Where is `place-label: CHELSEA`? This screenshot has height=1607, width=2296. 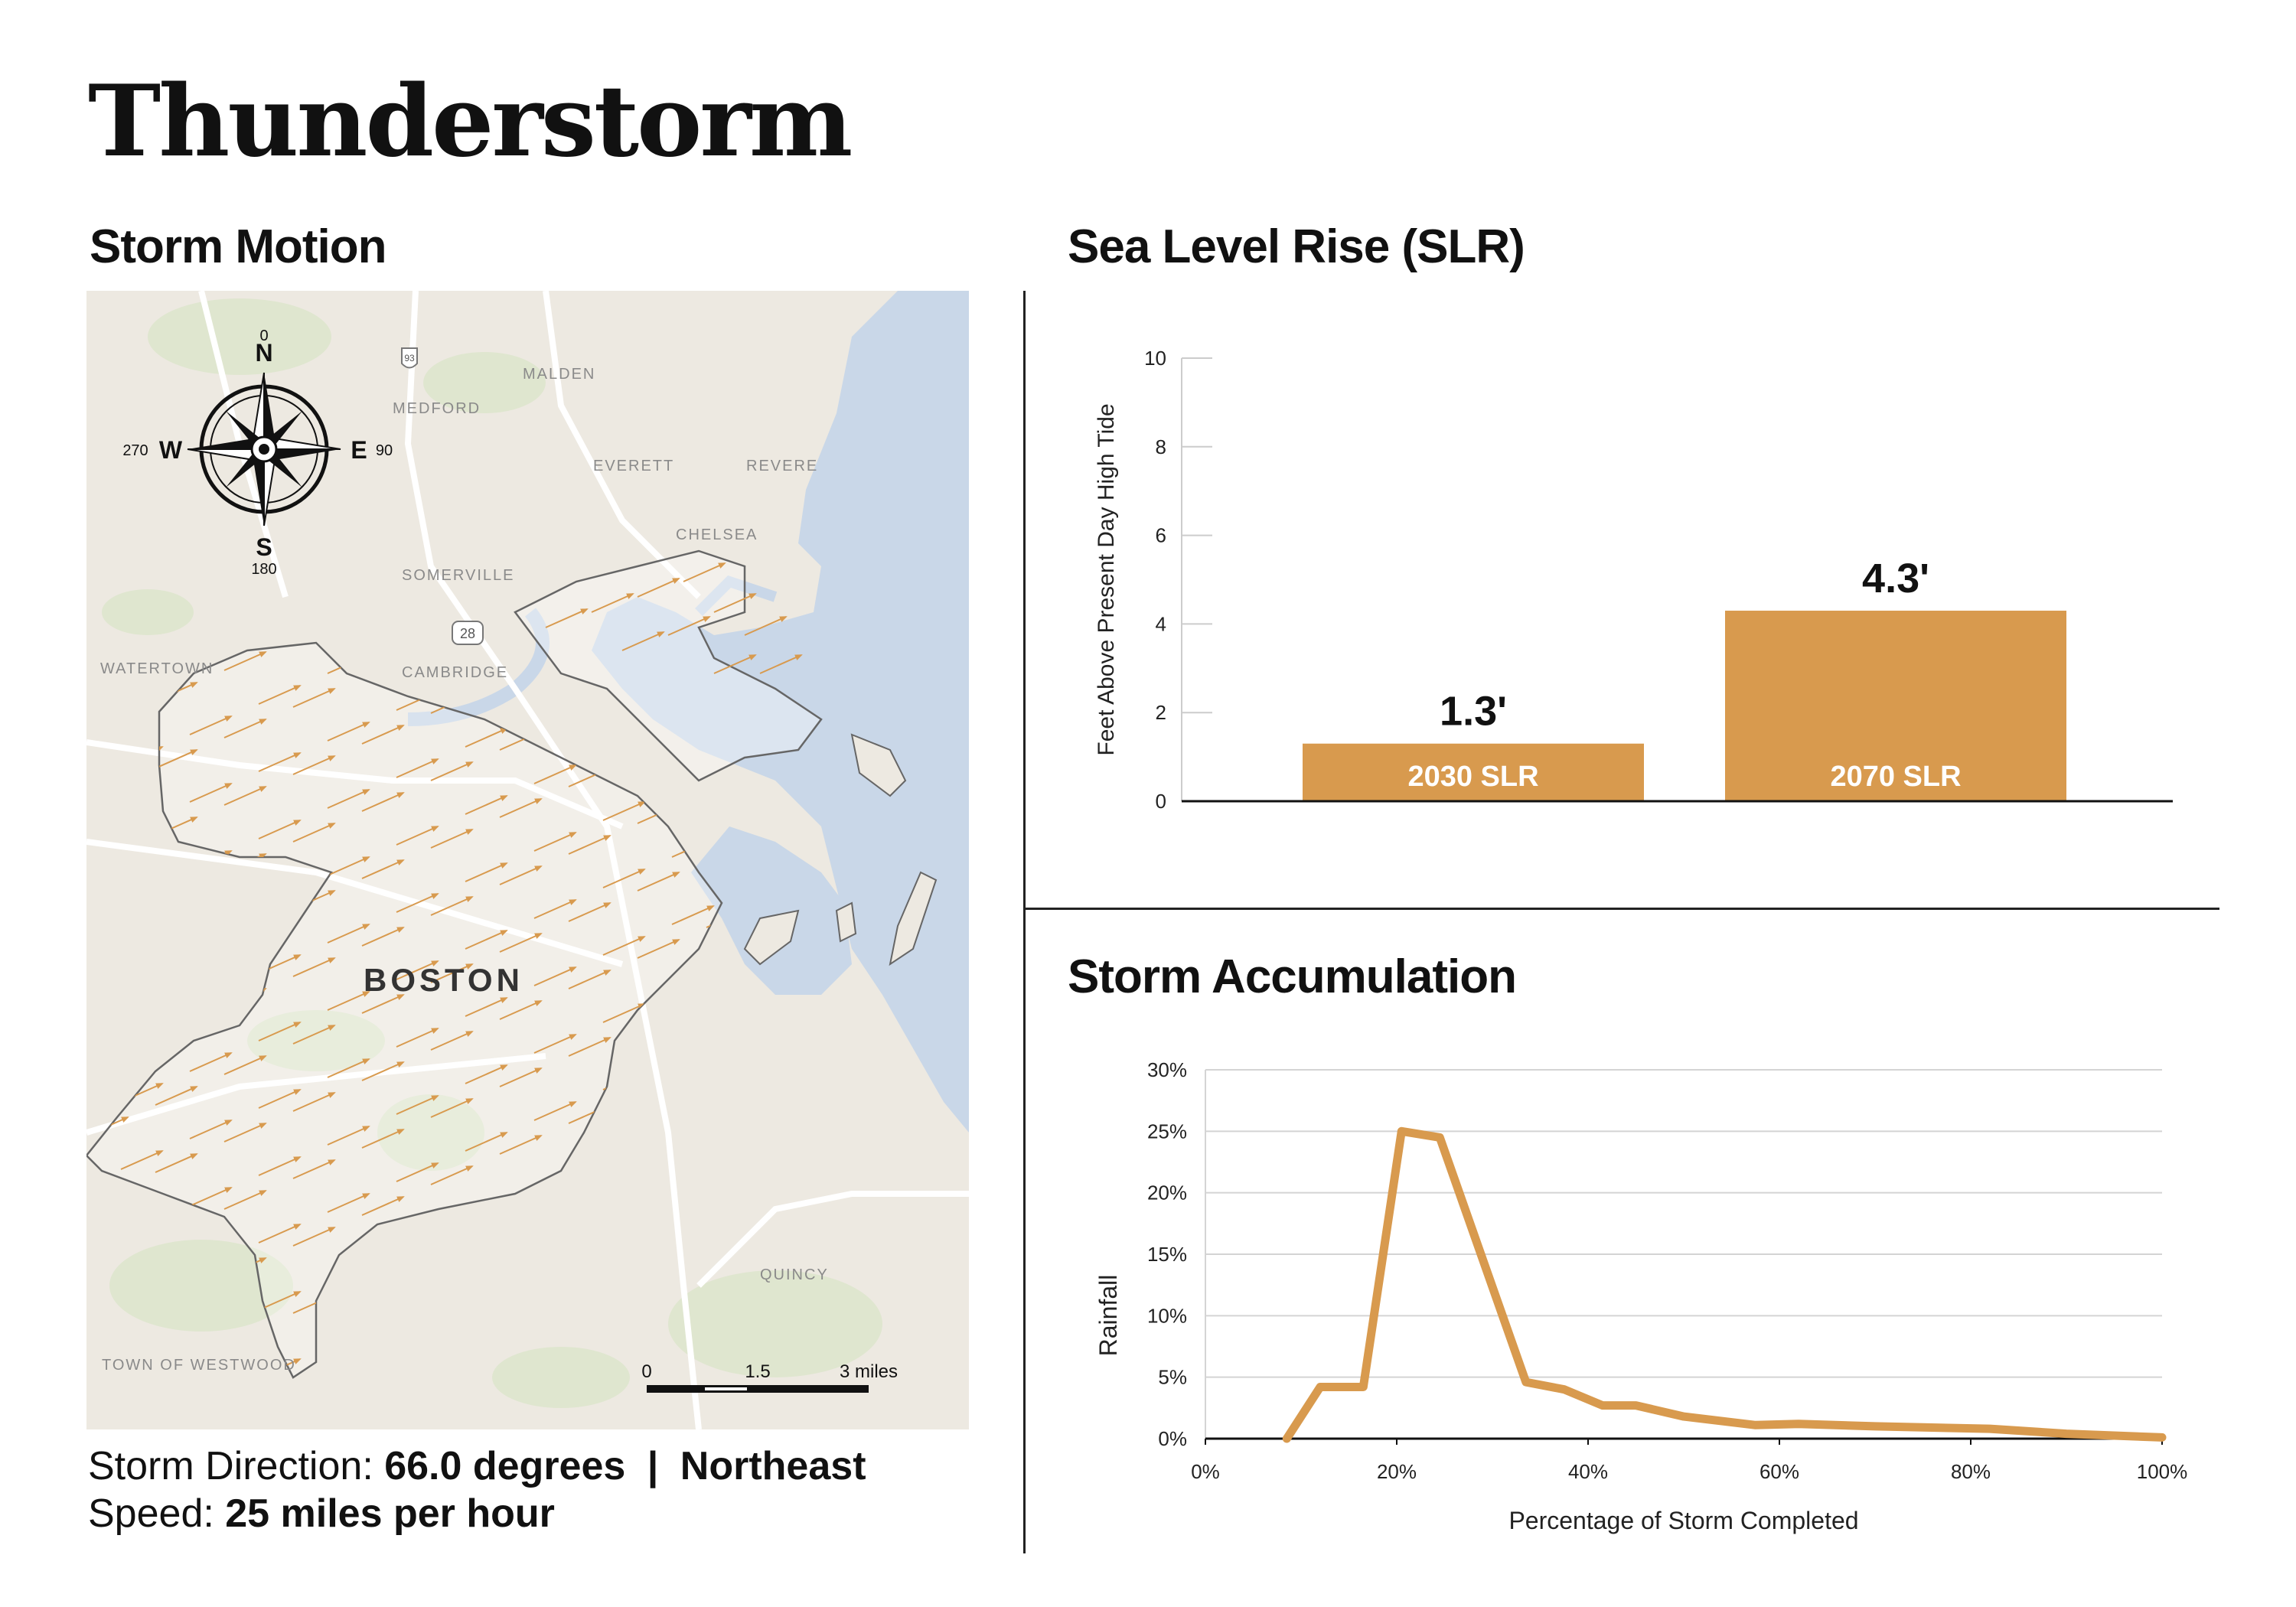 place-label: CHELSEA is located at coordinates (717, 534).